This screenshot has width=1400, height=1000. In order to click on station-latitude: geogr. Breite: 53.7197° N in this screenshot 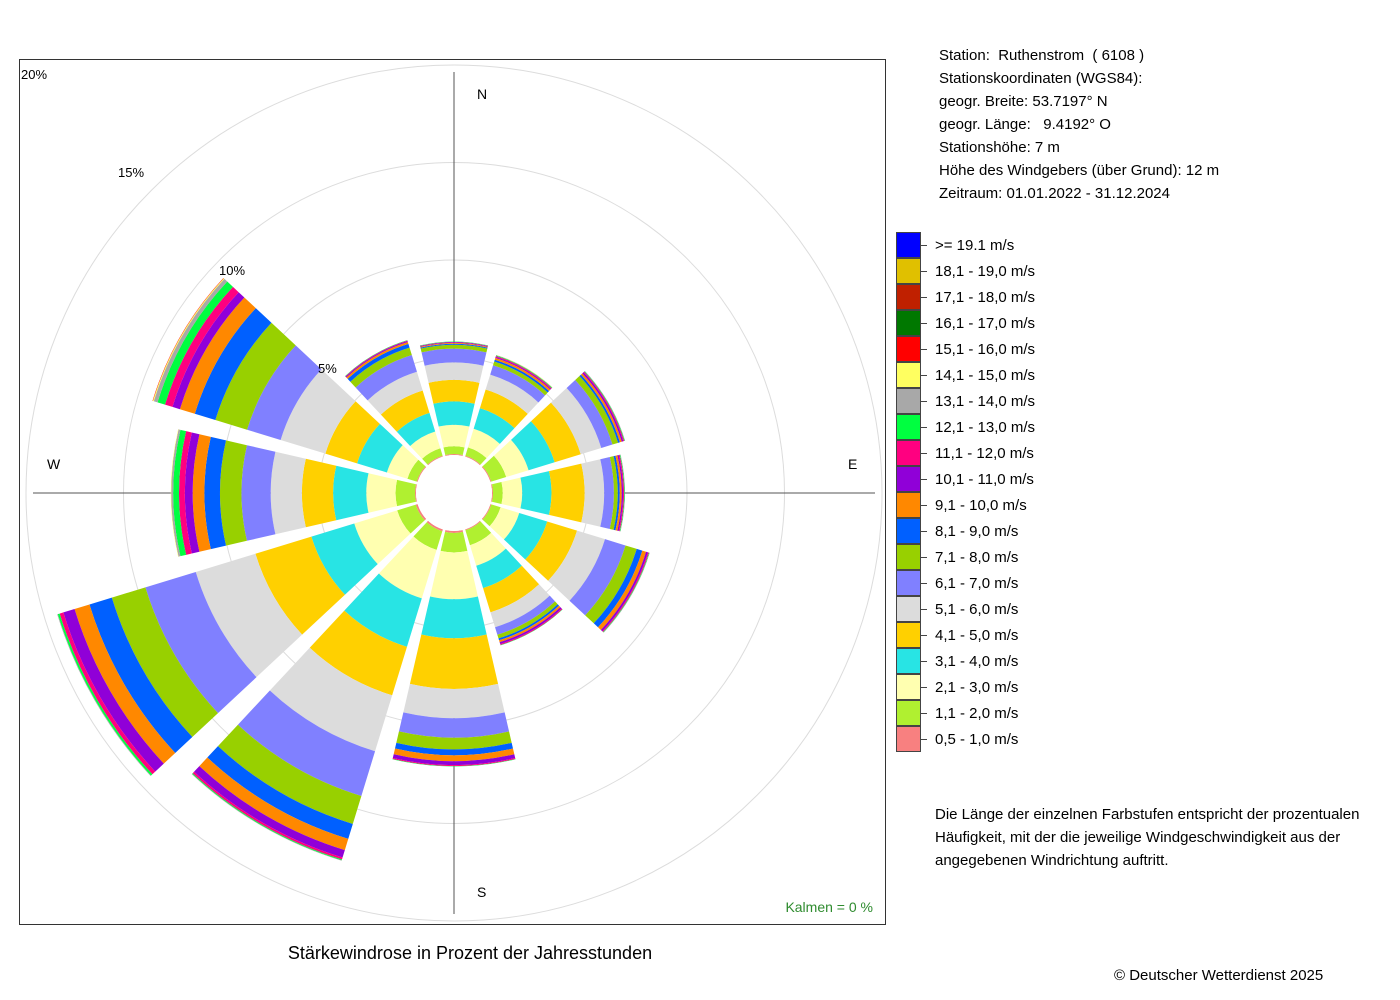, I will do `click(1023, 101)`.